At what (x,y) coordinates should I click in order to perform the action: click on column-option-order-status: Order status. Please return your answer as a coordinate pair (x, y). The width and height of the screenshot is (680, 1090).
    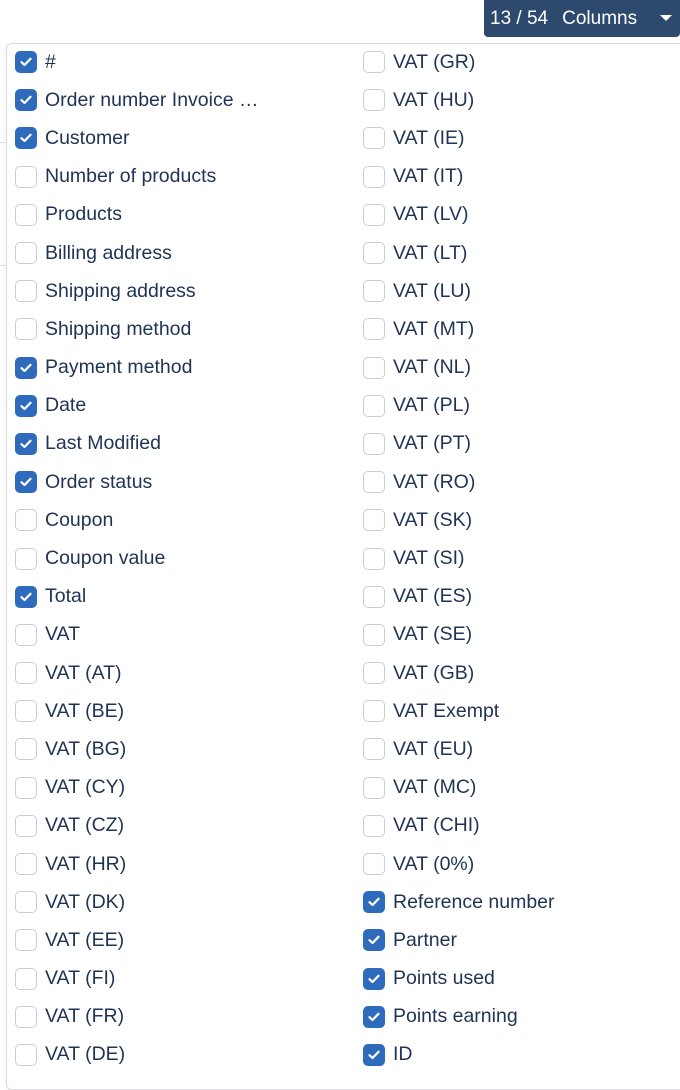
    Looking at the image, I should click on (137, 482).